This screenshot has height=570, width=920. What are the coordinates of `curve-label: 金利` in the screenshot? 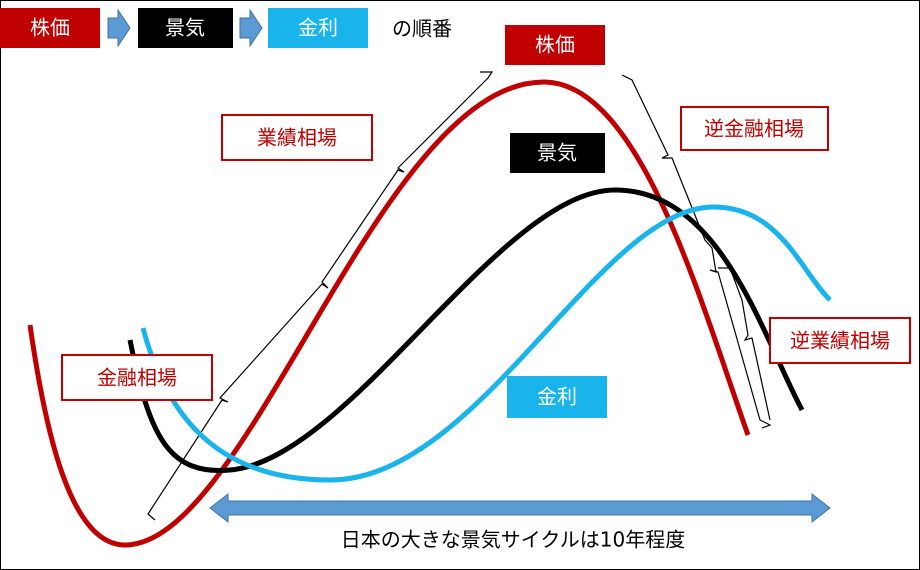 It's located at (557, 397).